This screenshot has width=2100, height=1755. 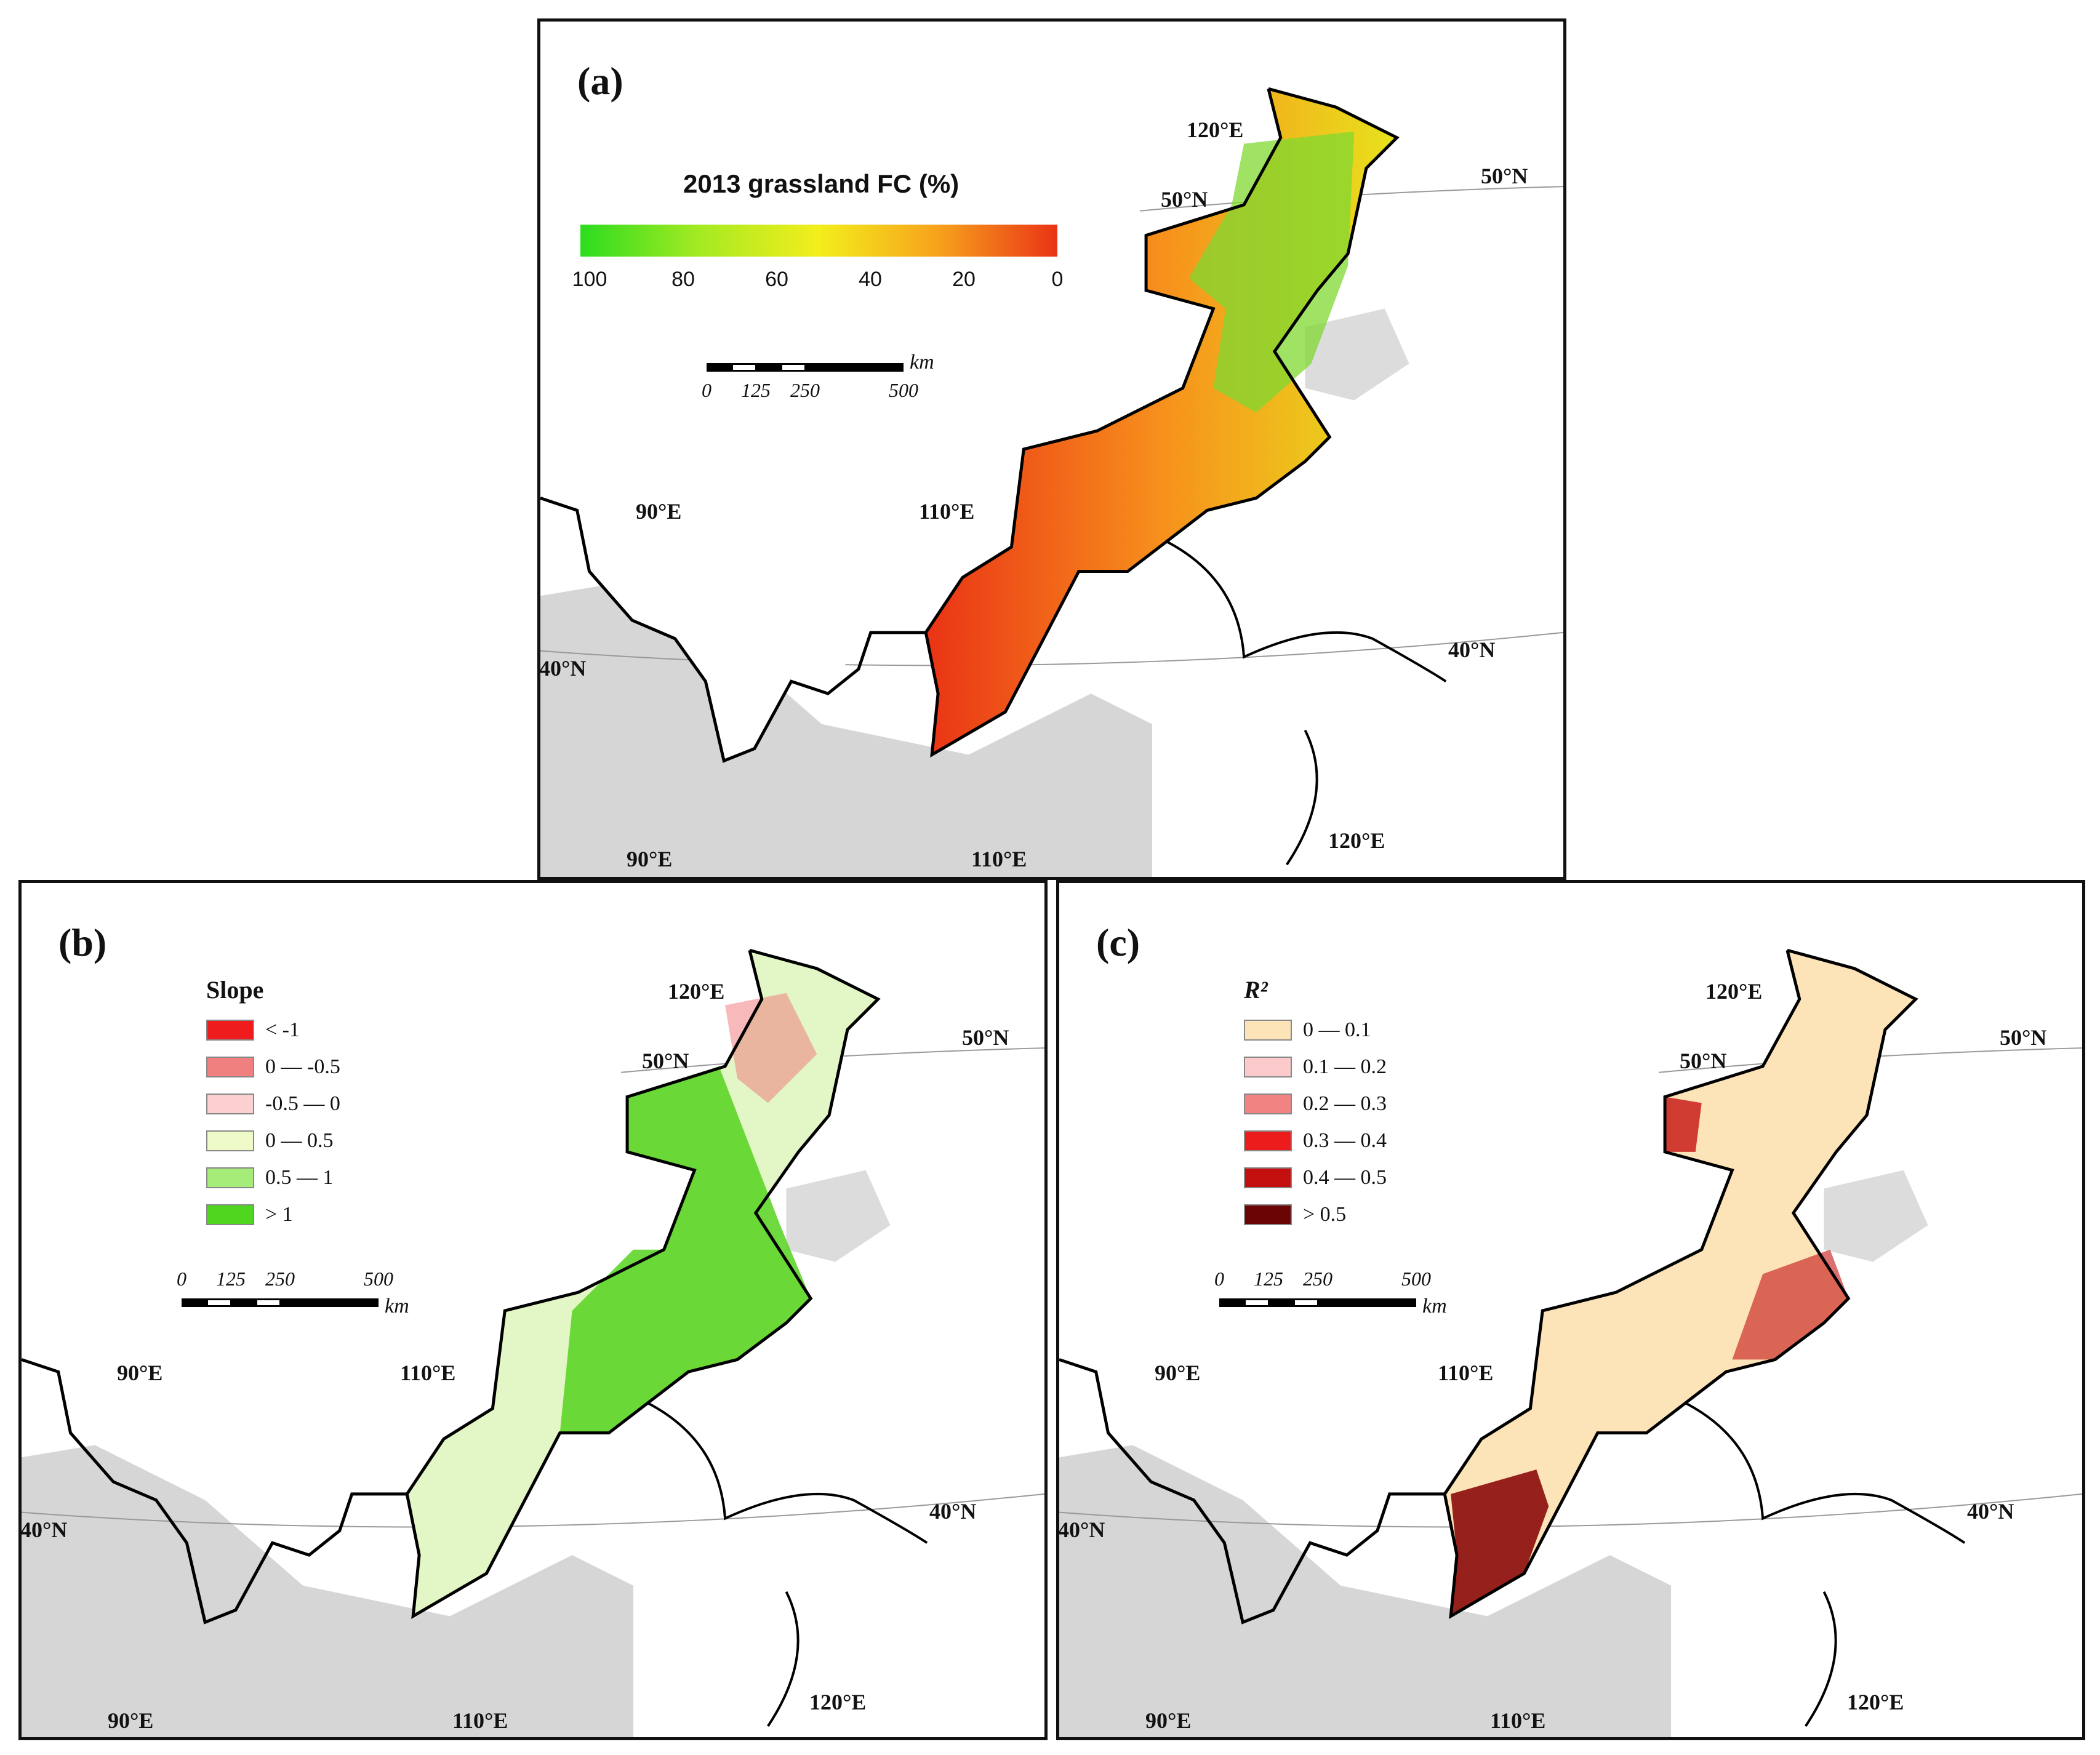 I want to click on region-r2-fill, so click(x=1681, y=1283).